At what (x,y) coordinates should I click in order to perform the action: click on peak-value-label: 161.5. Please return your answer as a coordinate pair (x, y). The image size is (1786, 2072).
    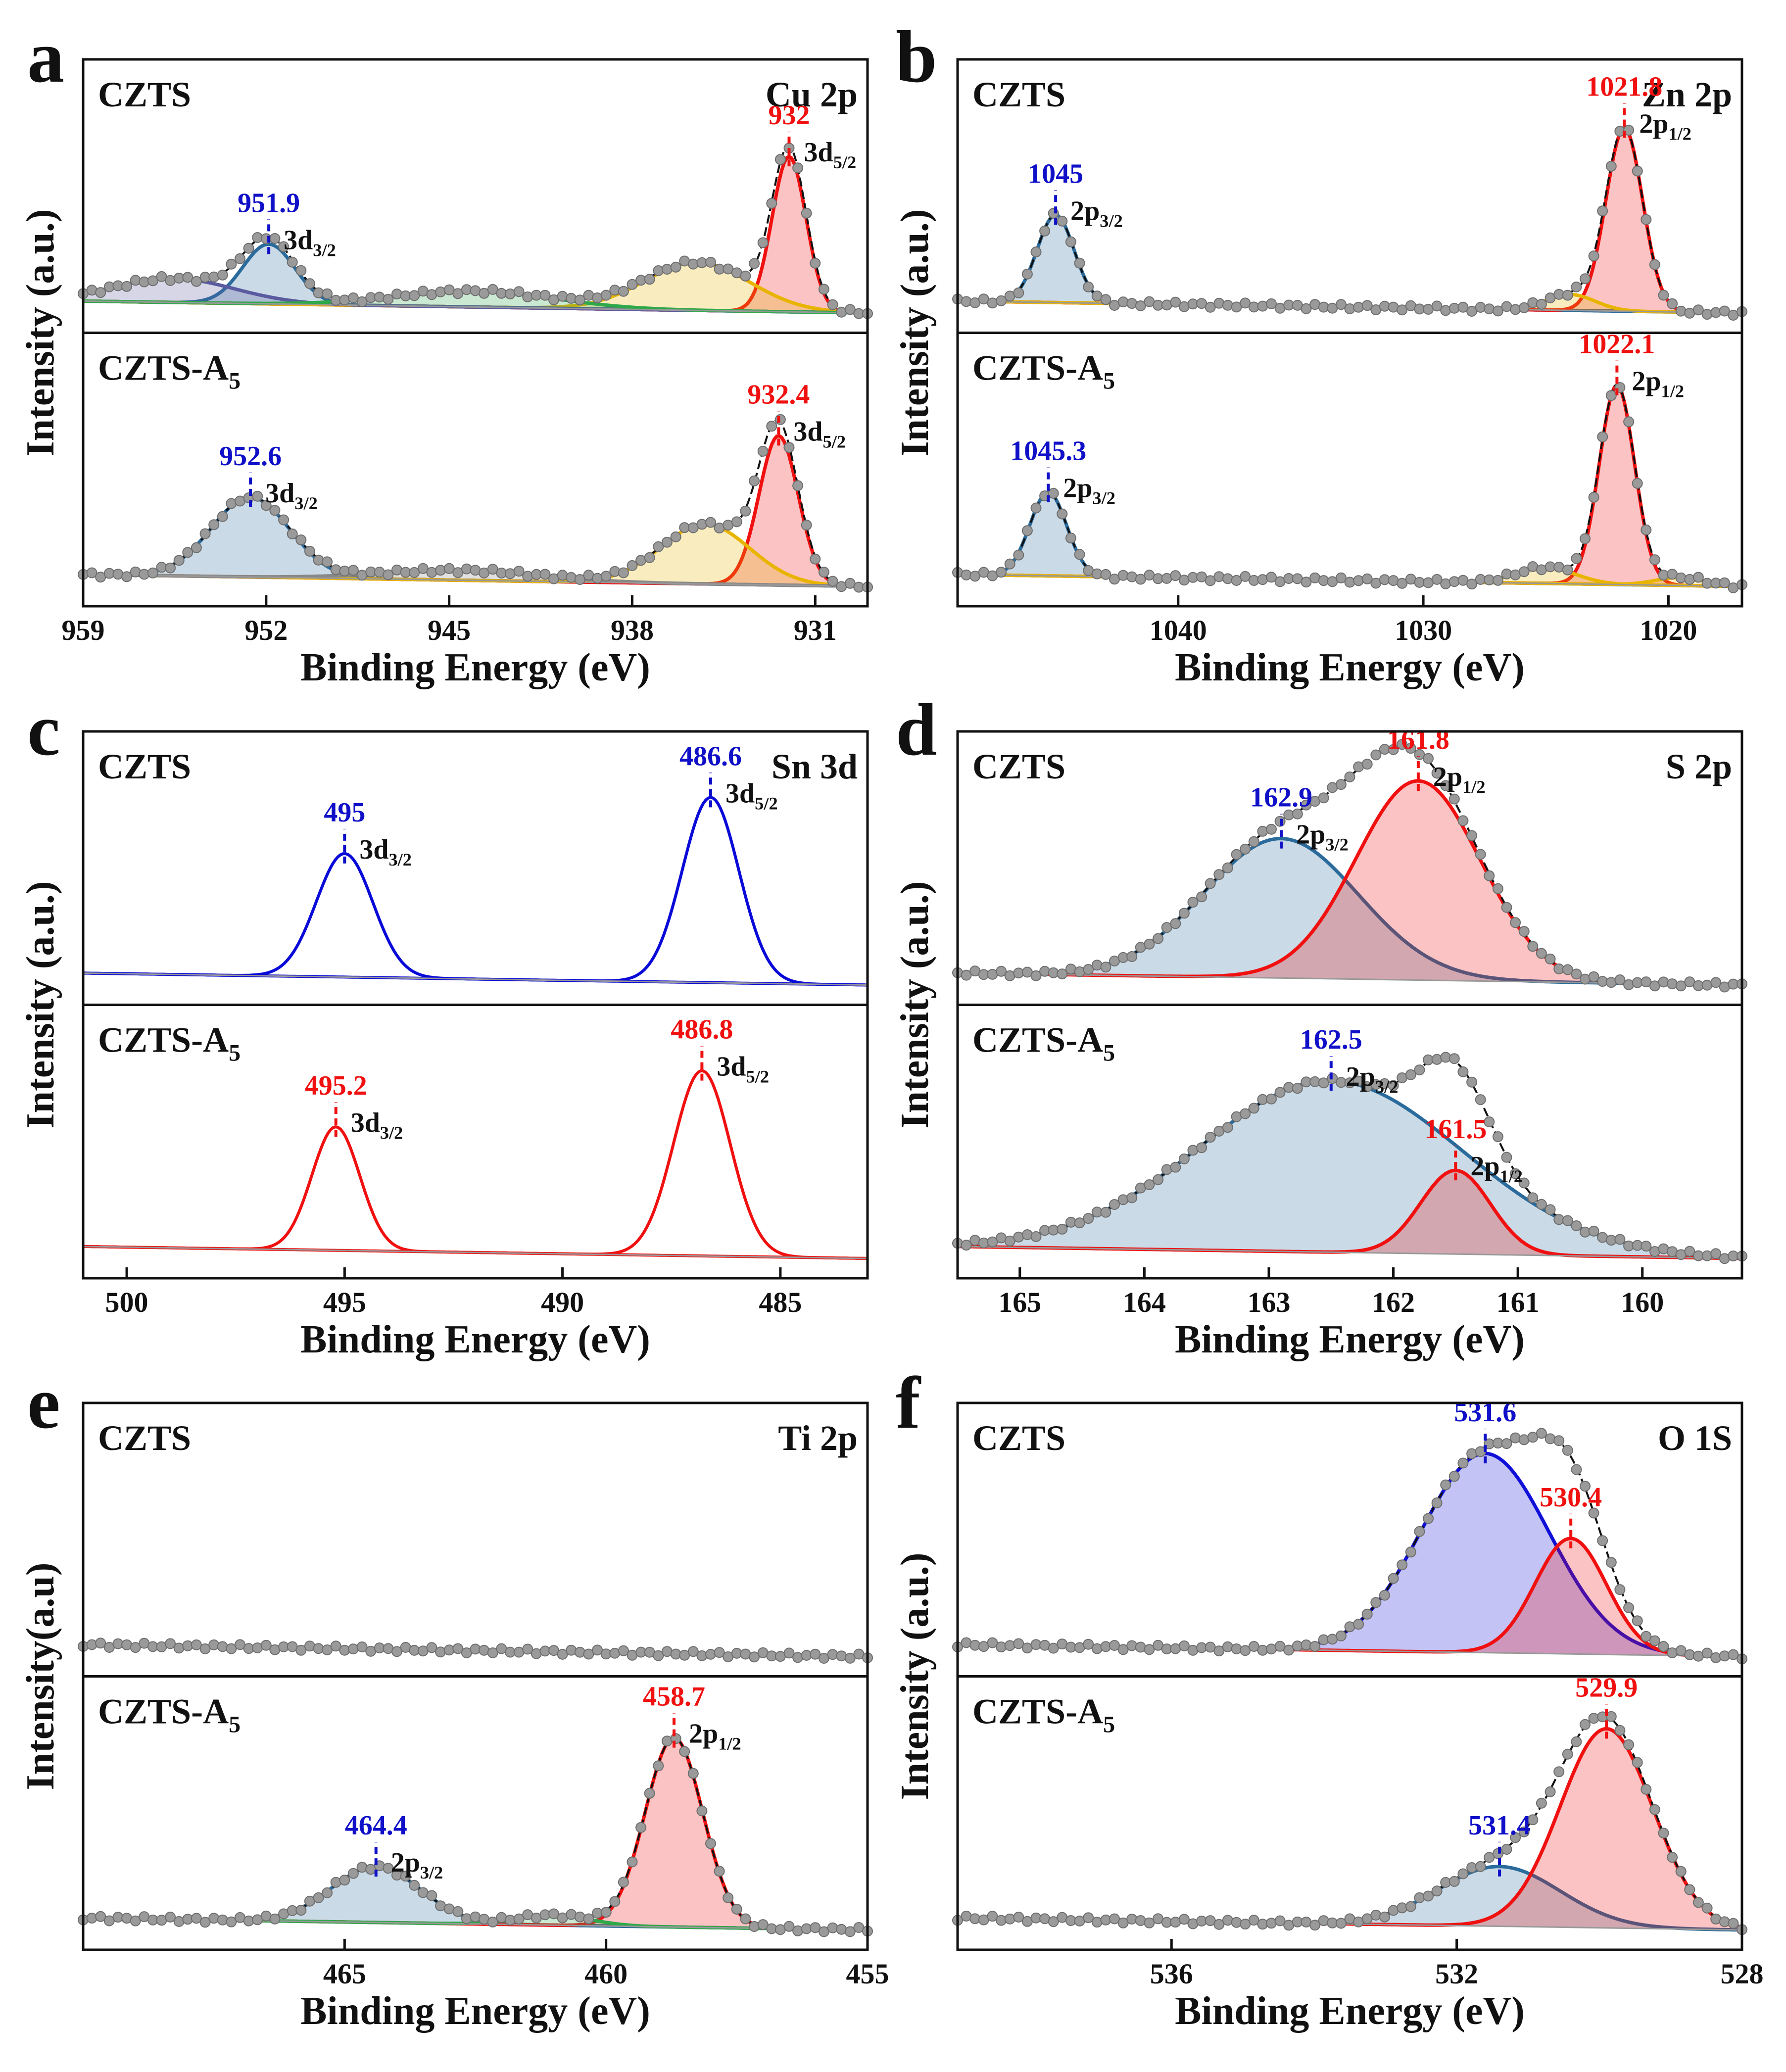
    Looking at the image, I should click on (1455, 1129).